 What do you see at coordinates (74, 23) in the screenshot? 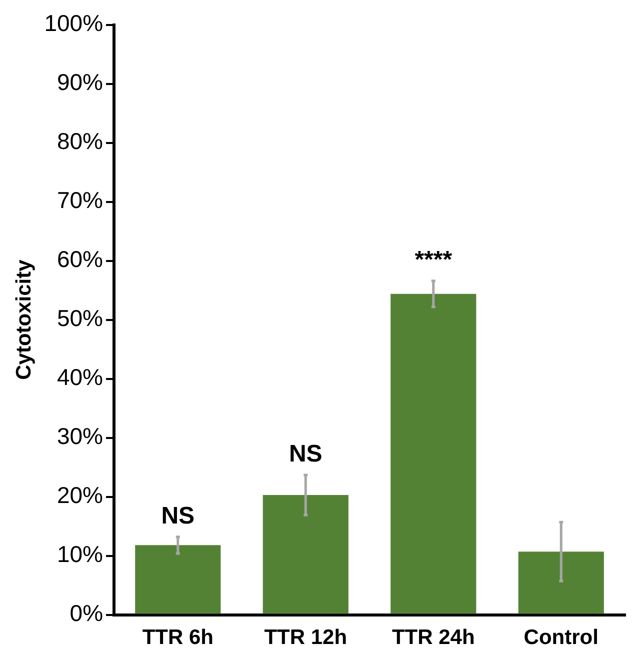
I see `y-tick-label: 100%` at bounding box center [74, 23].